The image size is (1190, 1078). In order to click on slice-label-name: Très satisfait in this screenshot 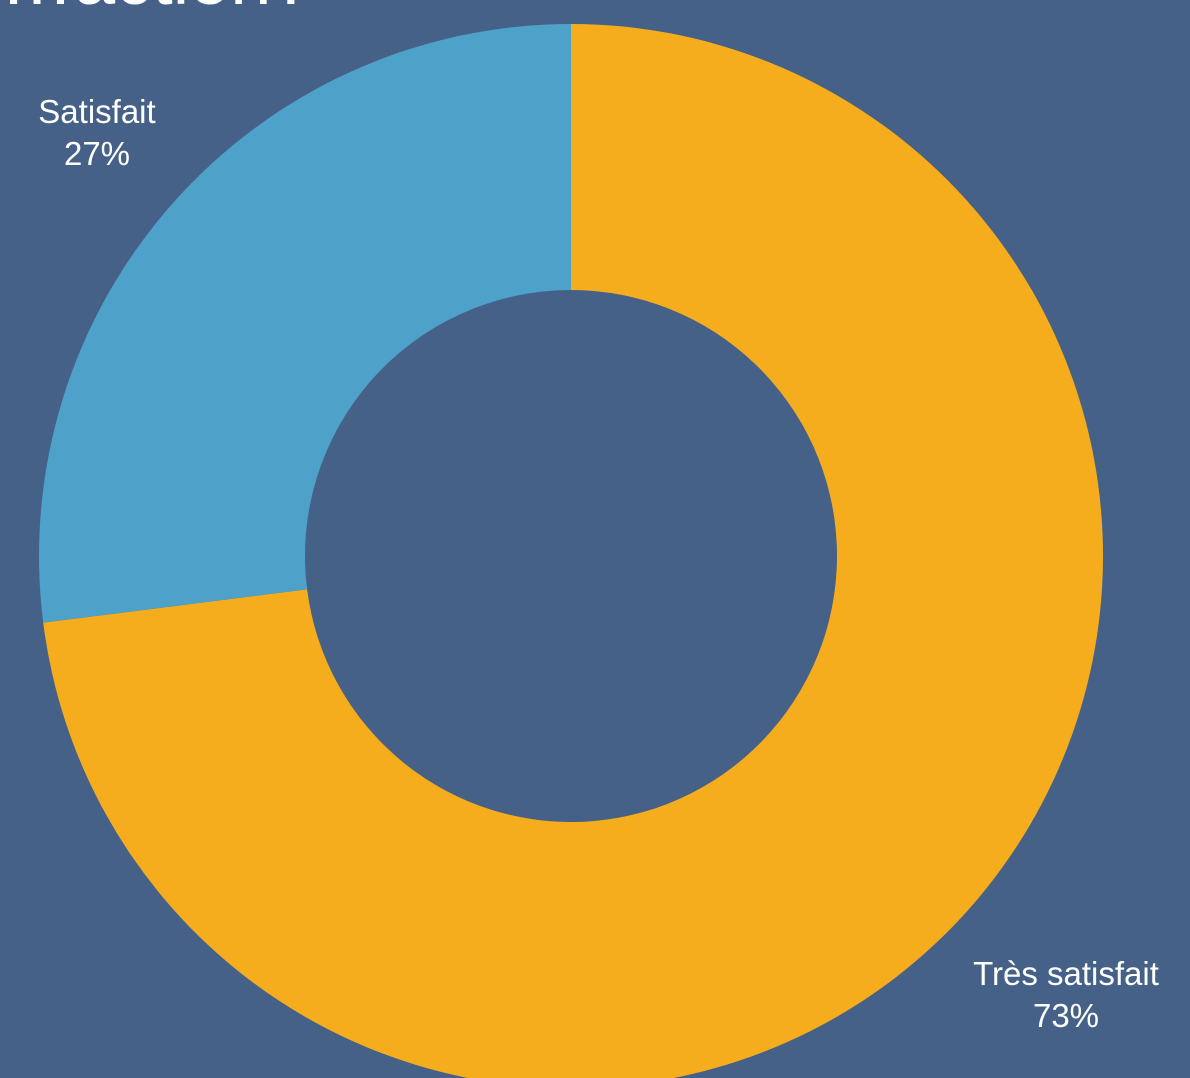, I will do `click(1066, 973)`.